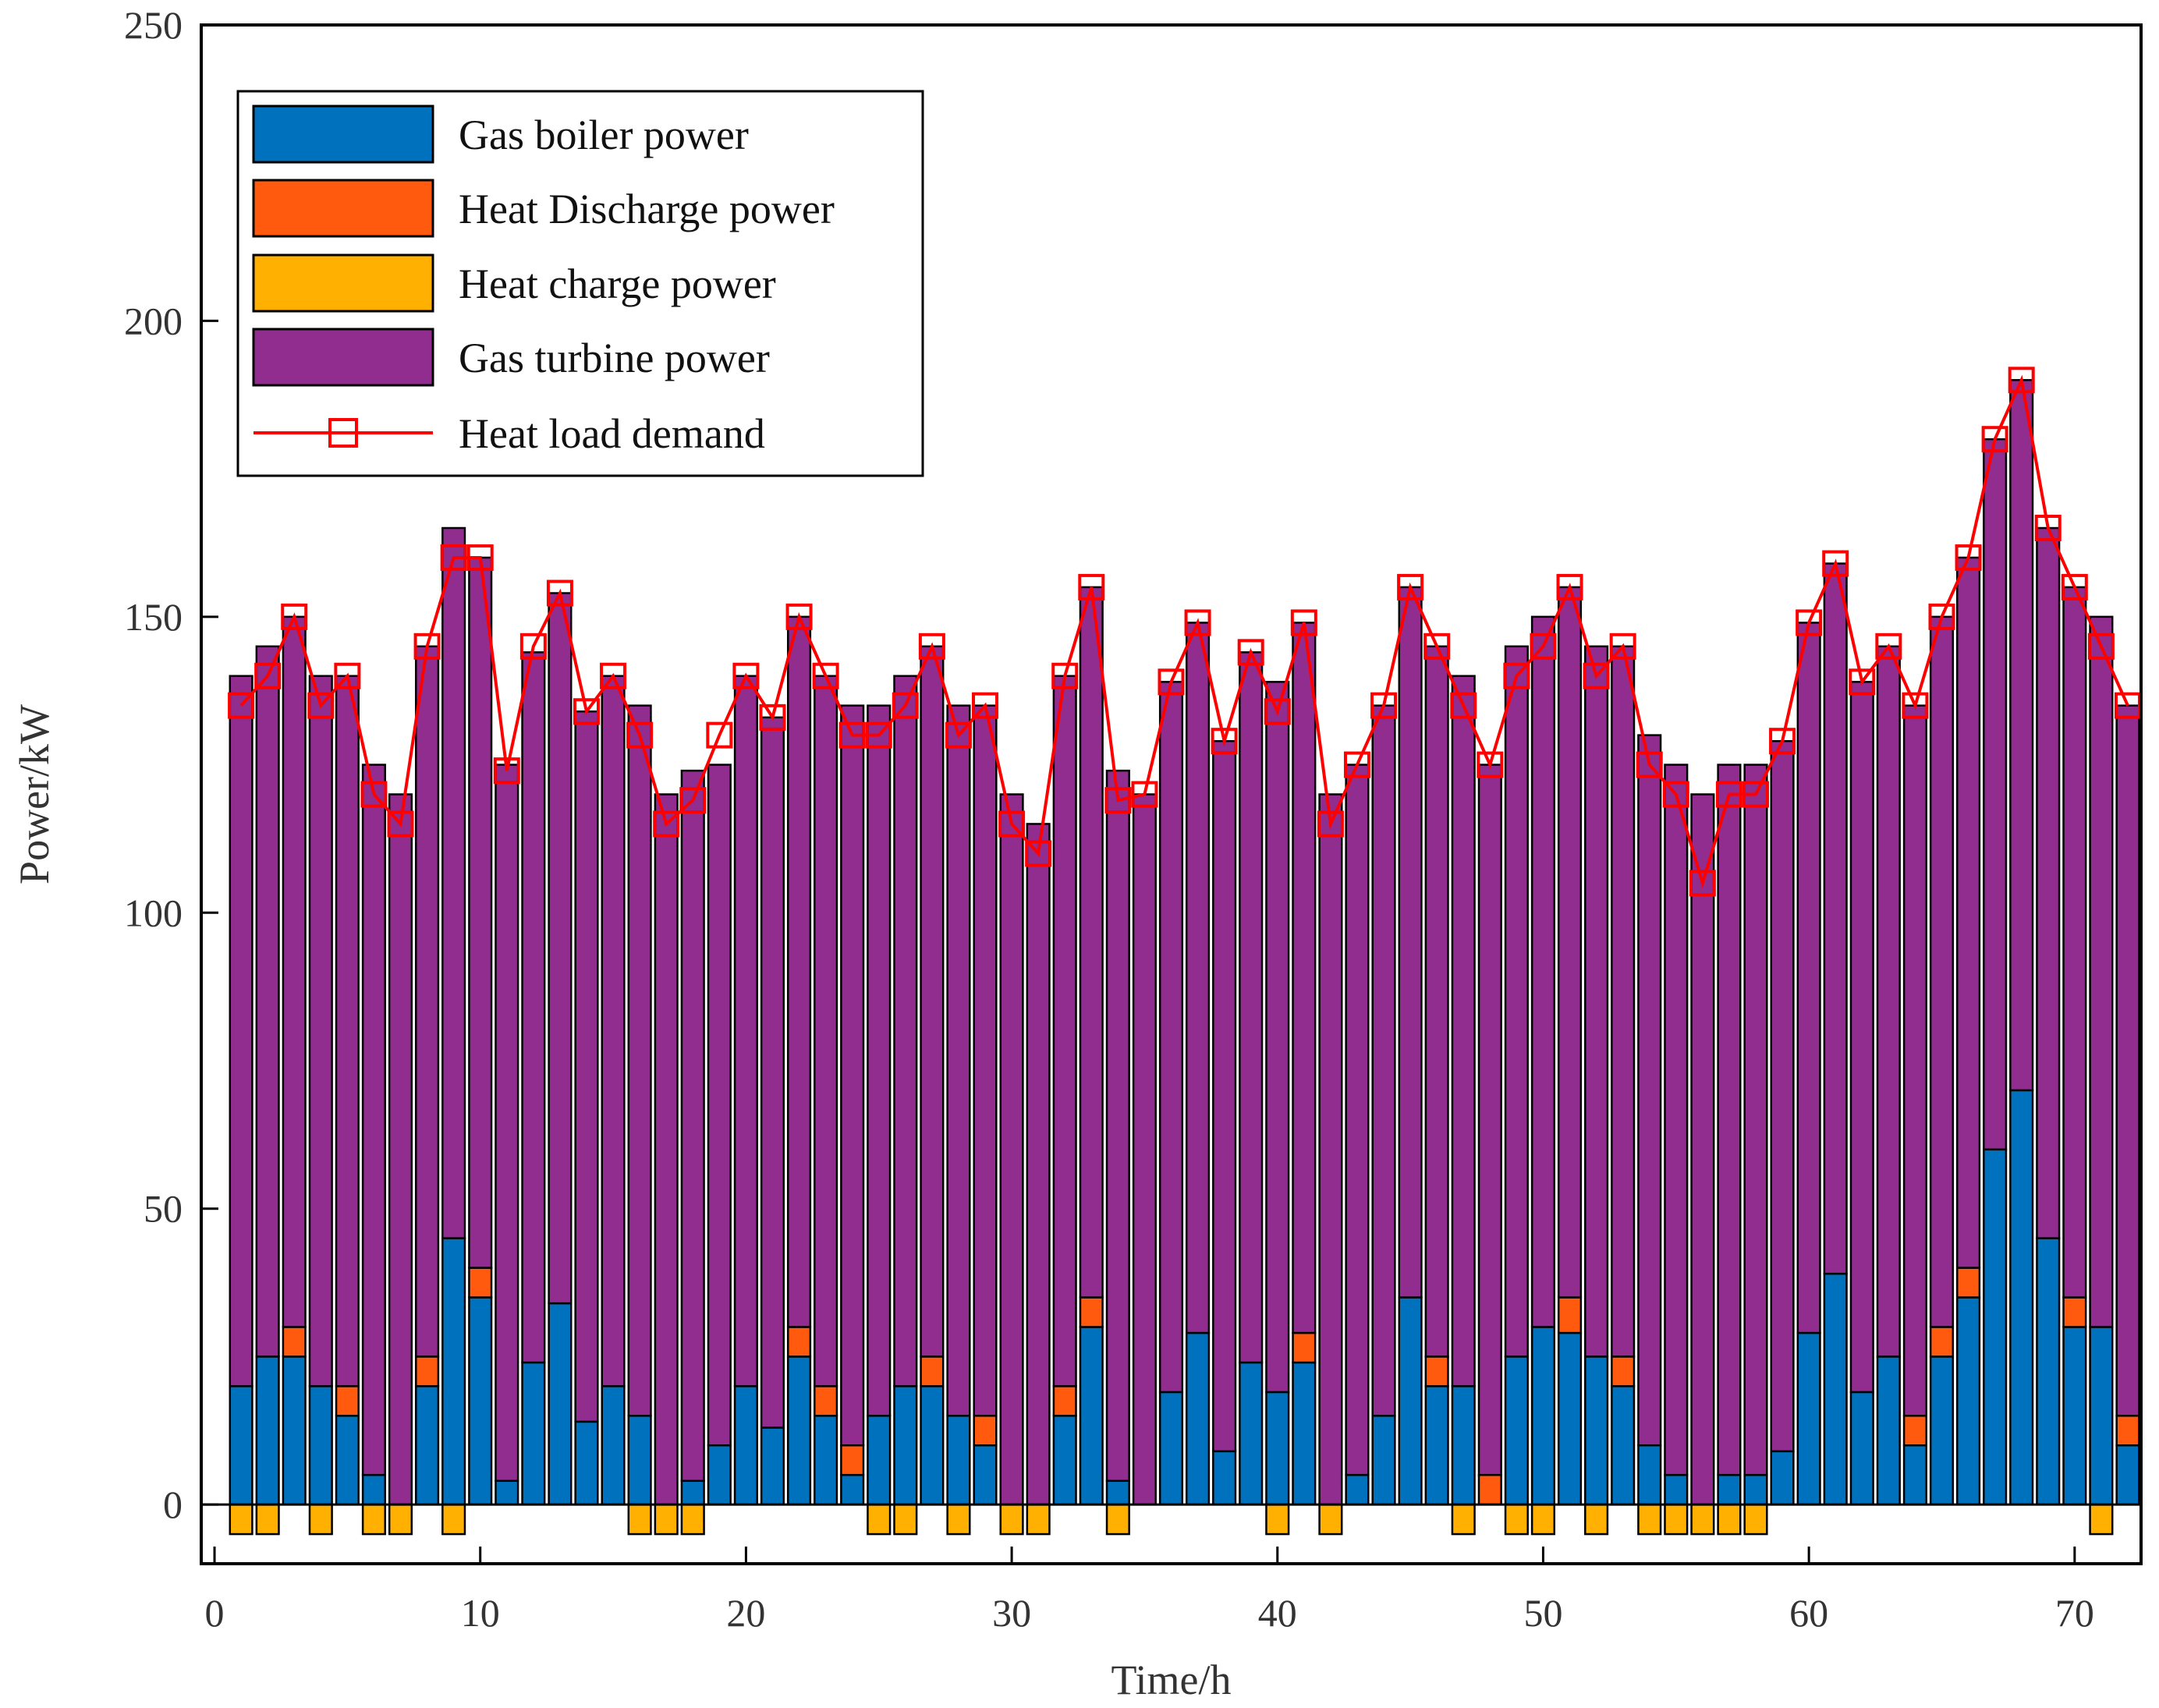 The image size is (2159, 1708). Describe the element at coordinates (163, 1209) in the screenshot. I see `y-tick-label: 50` at that location.